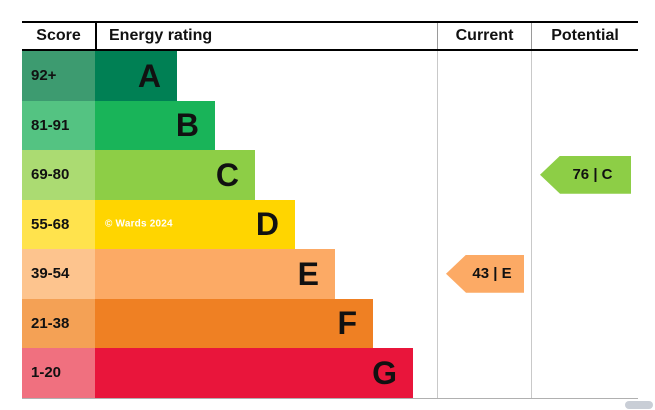  I want to click on band-row-g: 1-20 G, so click(229, 373).